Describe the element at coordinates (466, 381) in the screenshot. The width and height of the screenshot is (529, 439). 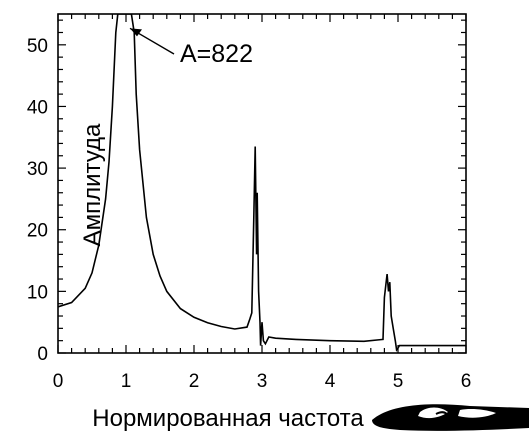
I see `x-tick-label: 6` at that location.